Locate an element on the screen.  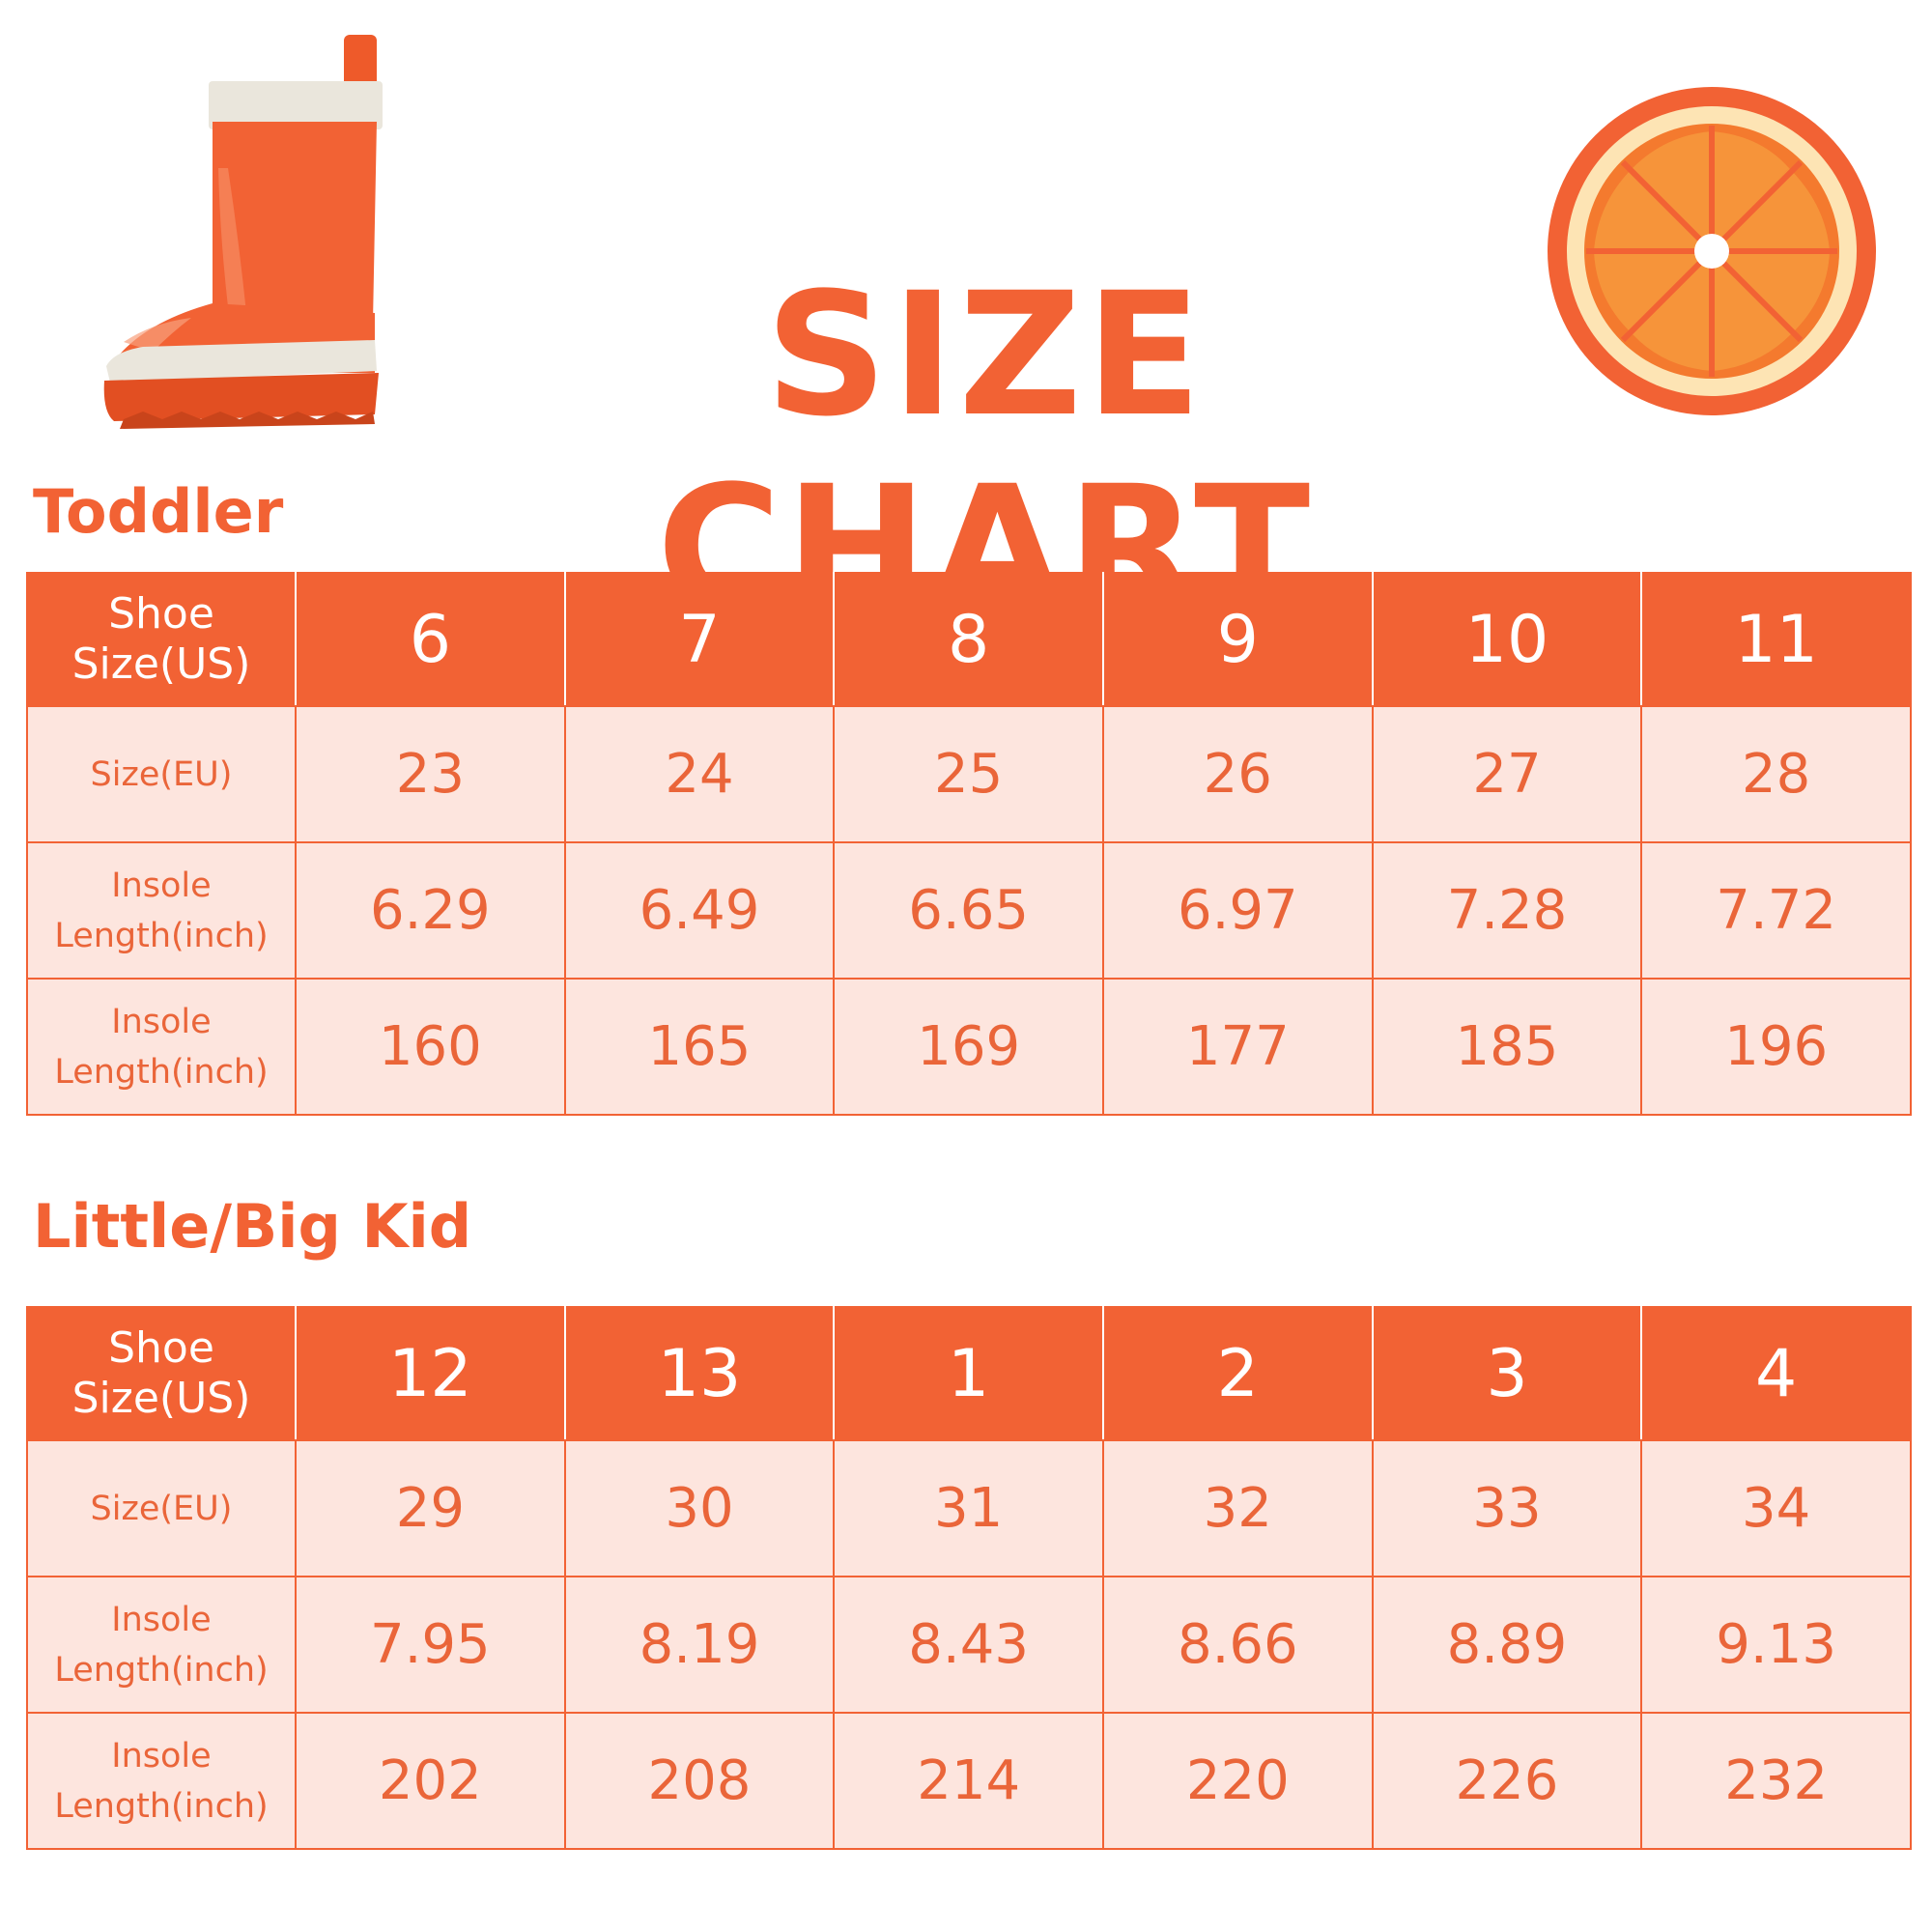
table-cell: 208 is located at coordinates (699, 1781).